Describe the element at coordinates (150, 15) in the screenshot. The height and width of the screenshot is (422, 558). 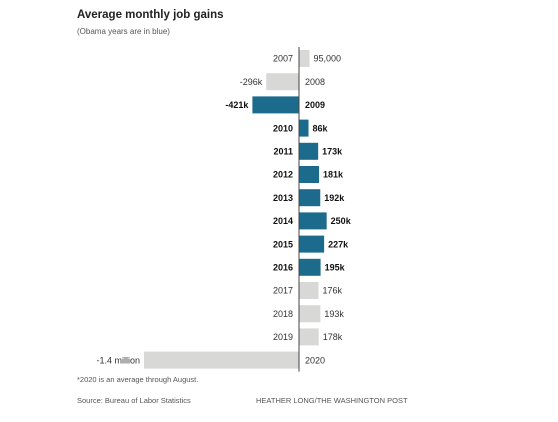
I see `chart-title: Average monthly job gains` at that location.